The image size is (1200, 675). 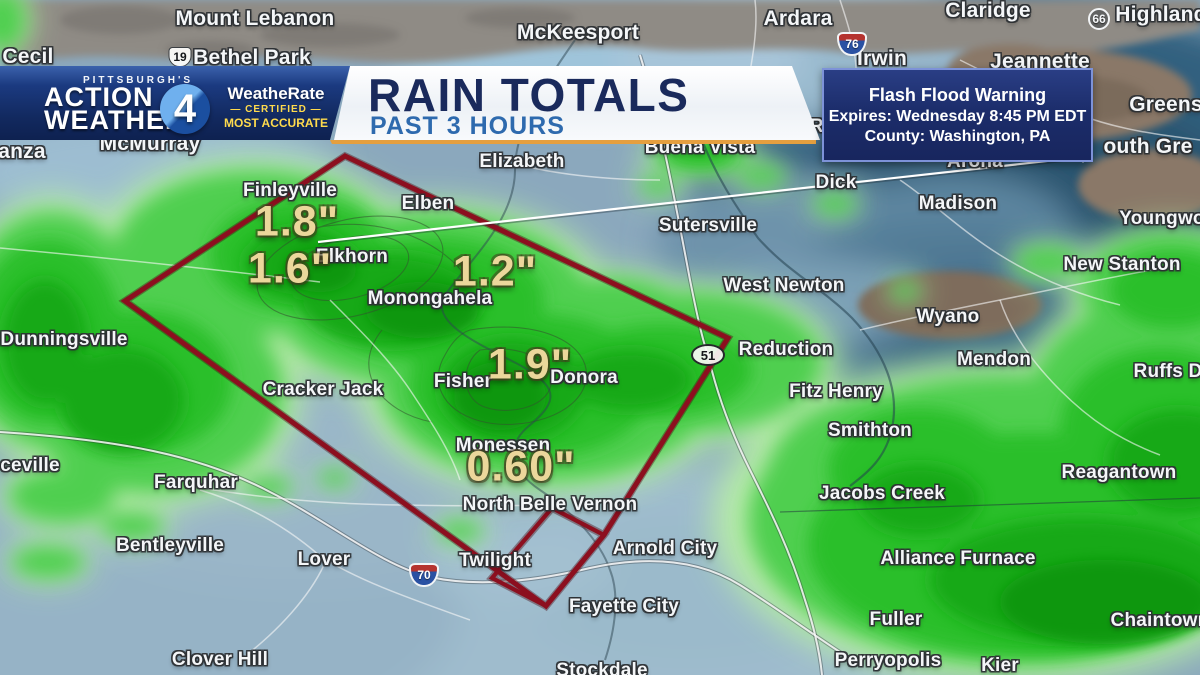 I want to click on weatherate-accurate-label: MOST ACCURATE, so click(x=276, y=123).